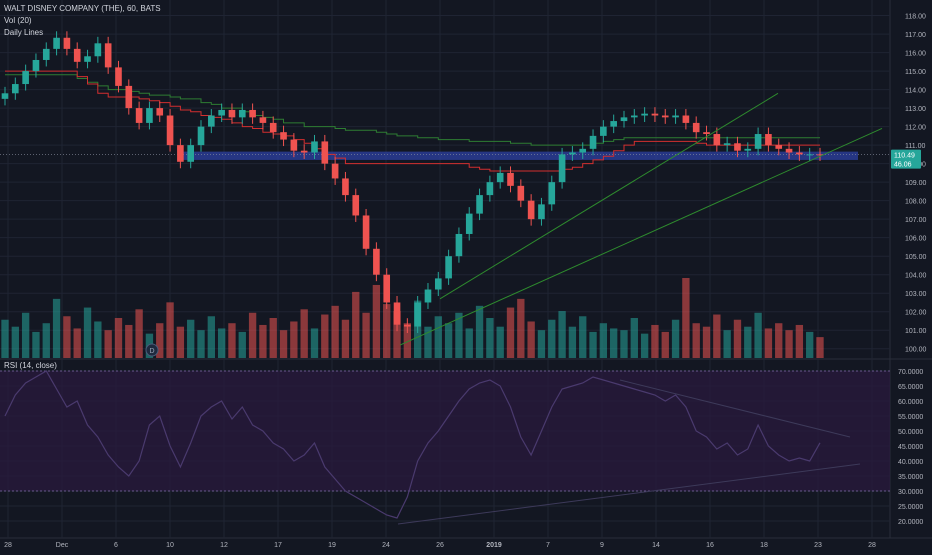 This screenshot has width=932, height=555. What do you see at coordinates (916, 202) in the screenshot?
I see `price-tick-label: 108.00` at bounding box center [916, 202].